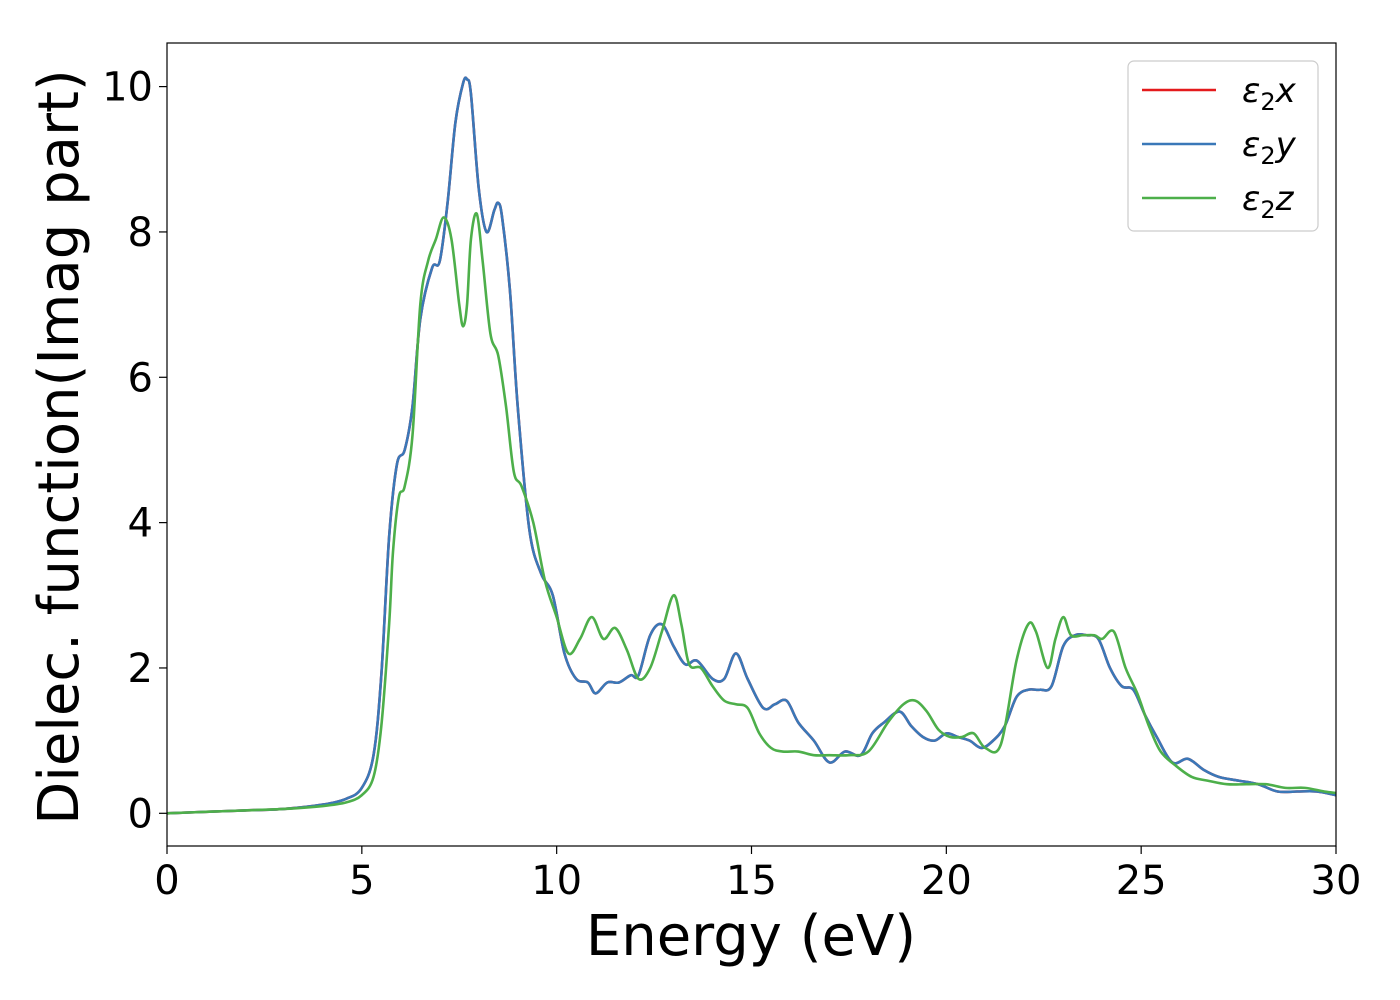 Image resolution: width=1400 pixels, height=1000 pixels. I want to click on legend-item: ε2x, so click(1219, 93).